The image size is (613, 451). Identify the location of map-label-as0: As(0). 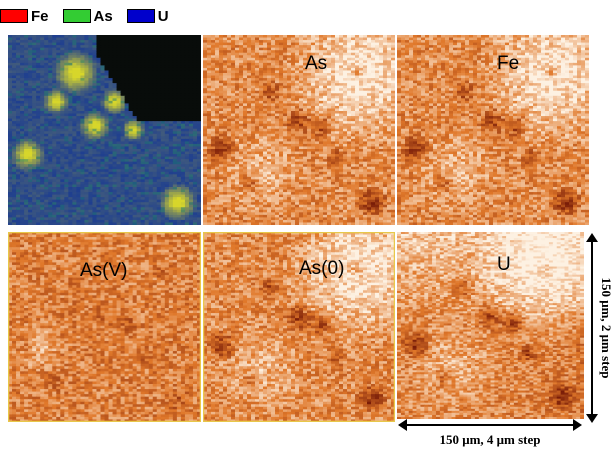
(321, 269).